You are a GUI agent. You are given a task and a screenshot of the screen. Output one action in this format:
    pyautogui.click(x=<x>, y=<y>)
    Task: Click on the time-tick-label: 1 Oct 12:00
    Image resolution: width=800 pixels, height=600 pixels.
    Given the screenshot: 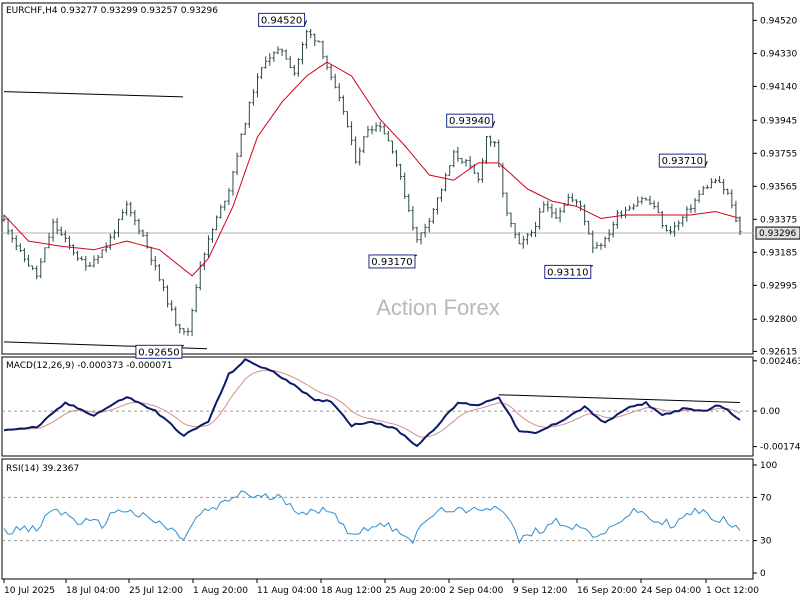 What is the action you would take?
    pyautogui.click(x=732, y=591)
    